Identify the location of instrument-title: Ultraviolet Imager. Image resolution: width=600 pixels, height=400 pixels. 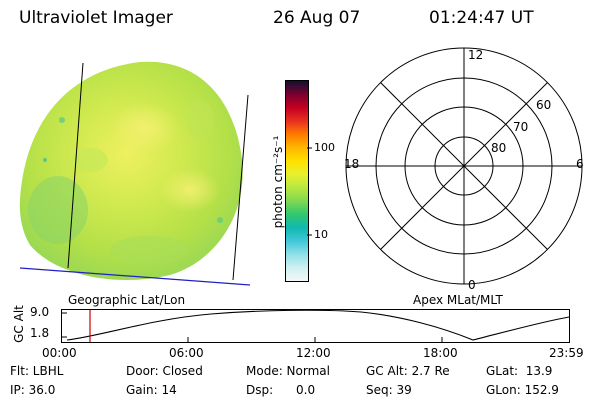
(96, 18).